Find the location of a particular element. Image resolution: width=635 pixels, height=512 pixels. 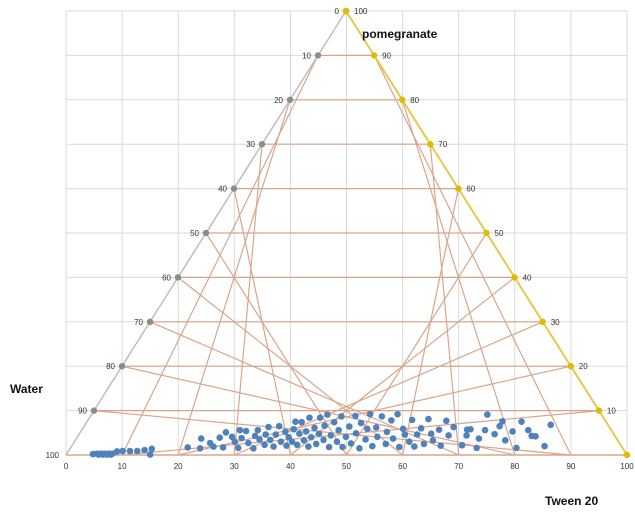

axis-label-water: Water is located at coordinates (26, 389).